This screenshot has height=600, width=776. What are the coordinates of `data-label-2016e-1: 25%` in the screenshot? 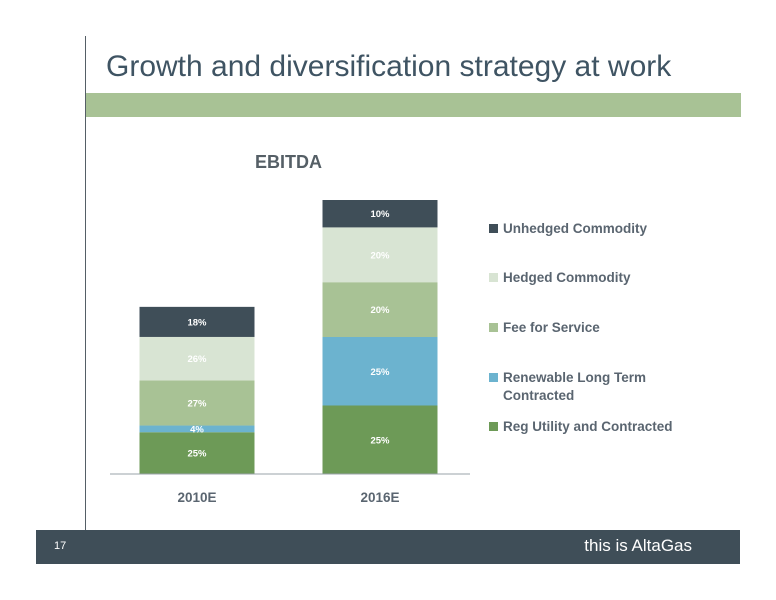 It's located at (380, 372).